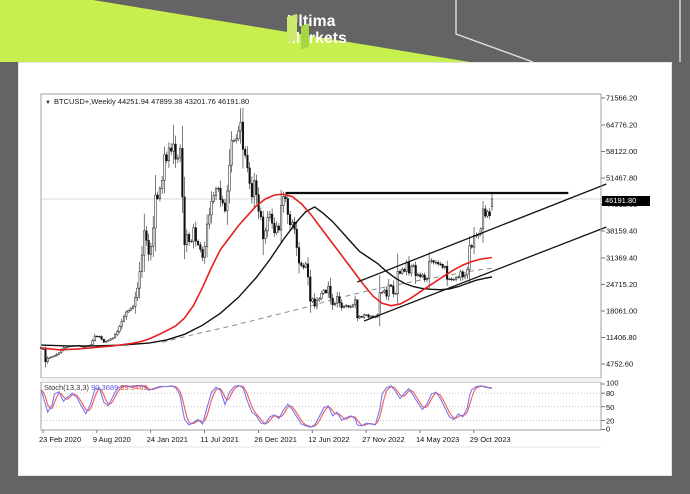  What do you see at coordinates (321, 380) in the screenshot?
I see `panel-divider` at bounding box center [321, 380].